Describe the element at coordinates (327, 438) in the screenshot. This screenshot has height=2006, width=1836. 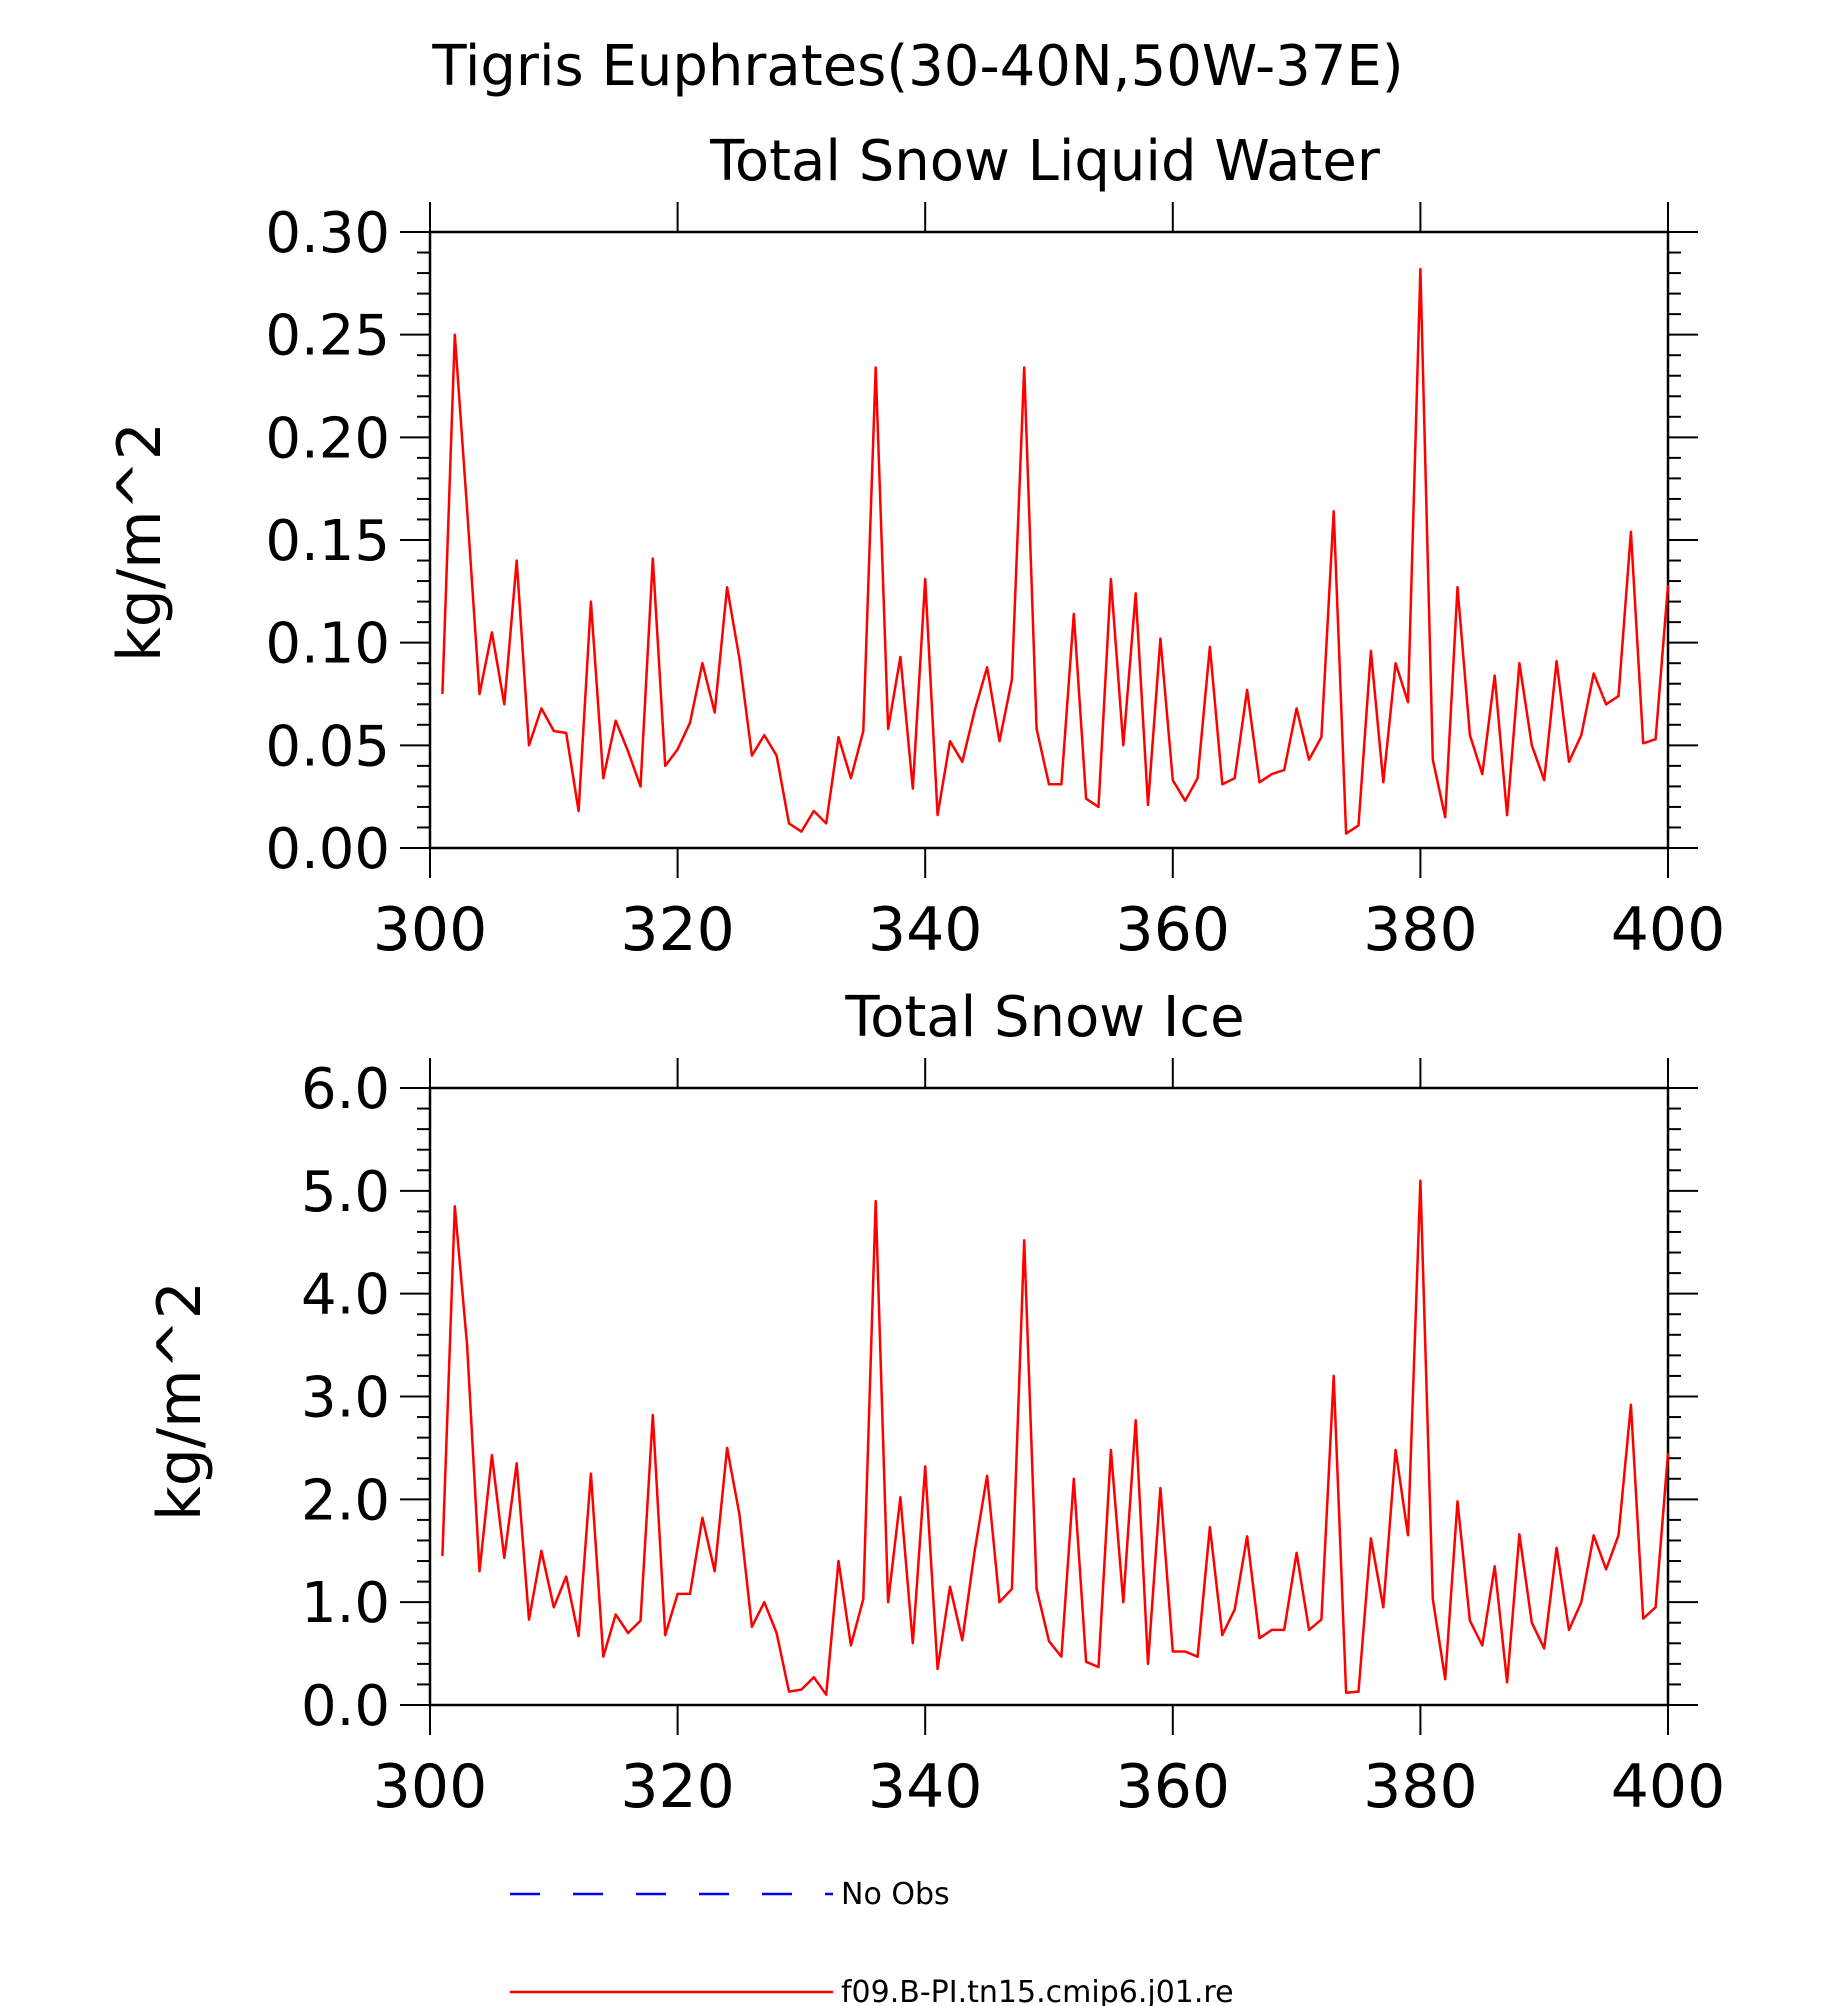
I see `y-tick-label: 0.20` at that location.